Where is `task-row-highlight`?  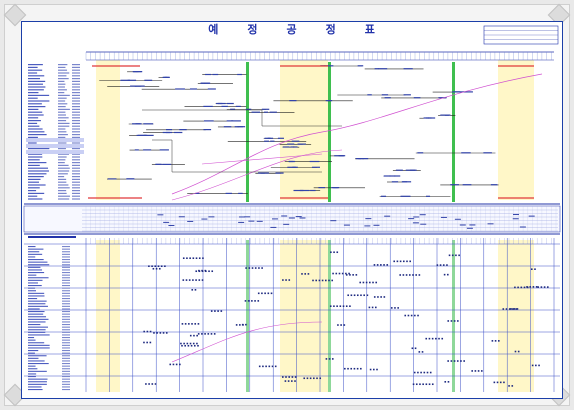 task-row-highlight is located at coordinates (55, 146).